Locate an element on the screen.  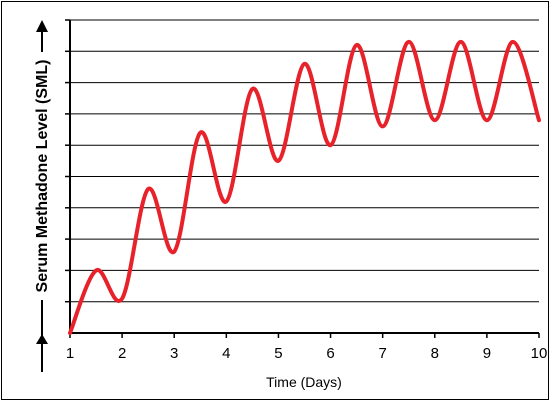
x-tick-label: 3 is located at coordinates (174, 353).